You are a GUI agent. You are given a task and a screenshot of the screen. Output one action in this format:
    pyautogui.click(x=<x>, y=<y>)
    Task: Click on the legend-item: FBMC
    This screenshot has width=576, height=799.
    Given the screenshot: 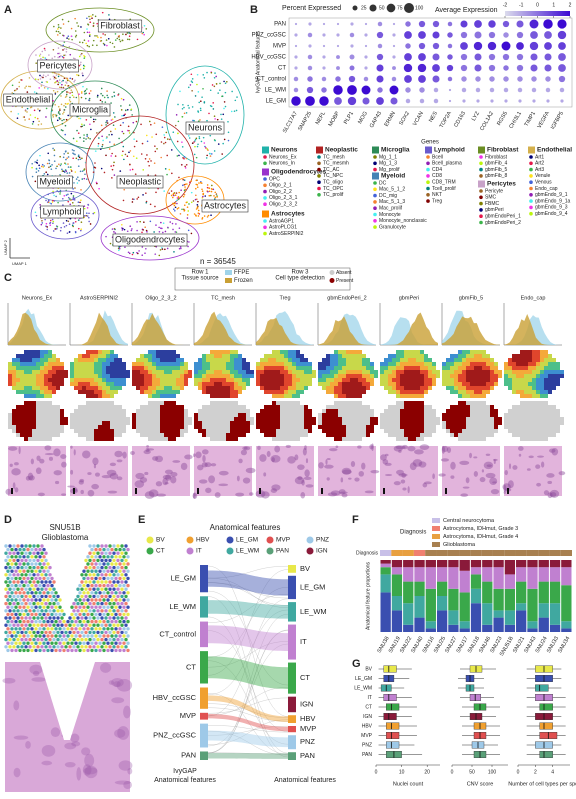 What is the action you would take?
    pyautogui.click(x=492, y=204)
    